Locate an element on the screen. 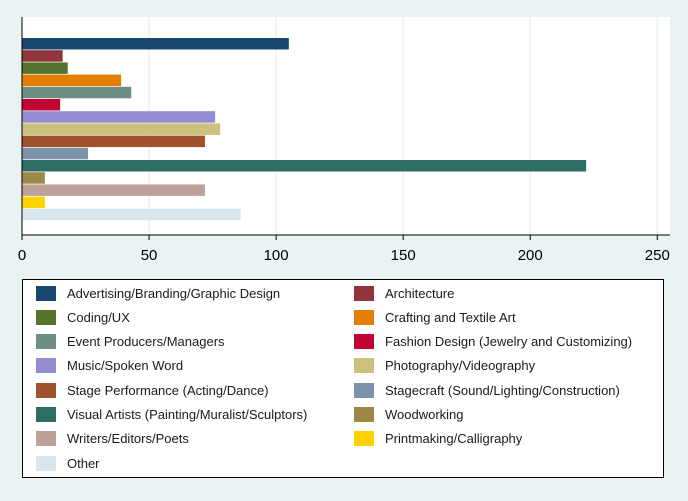  x-axis-ticks: 0 50 100 150 200 250 is located at coordinates (344, 249).